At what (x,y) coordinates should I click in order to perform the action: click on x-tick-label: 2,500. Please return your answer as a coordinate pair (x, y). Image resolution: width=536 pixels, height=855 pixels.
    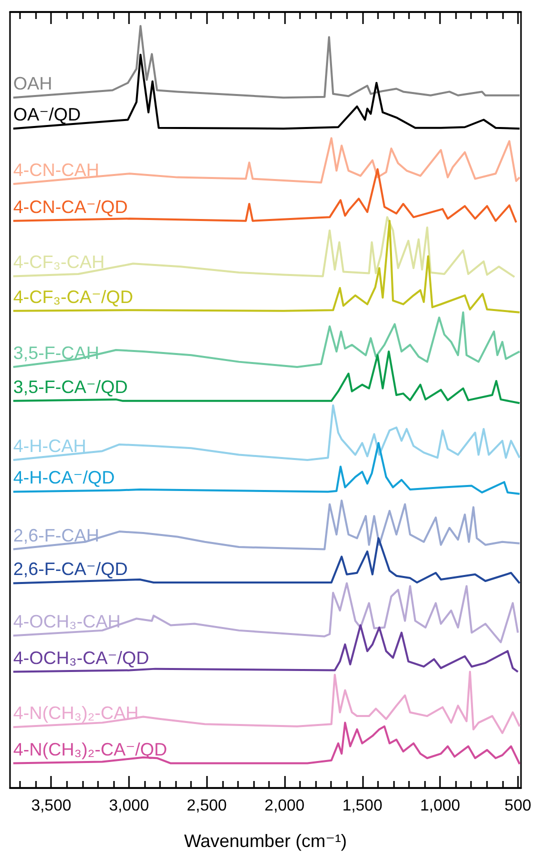
    Looking at the image, I should click on (206, 806).